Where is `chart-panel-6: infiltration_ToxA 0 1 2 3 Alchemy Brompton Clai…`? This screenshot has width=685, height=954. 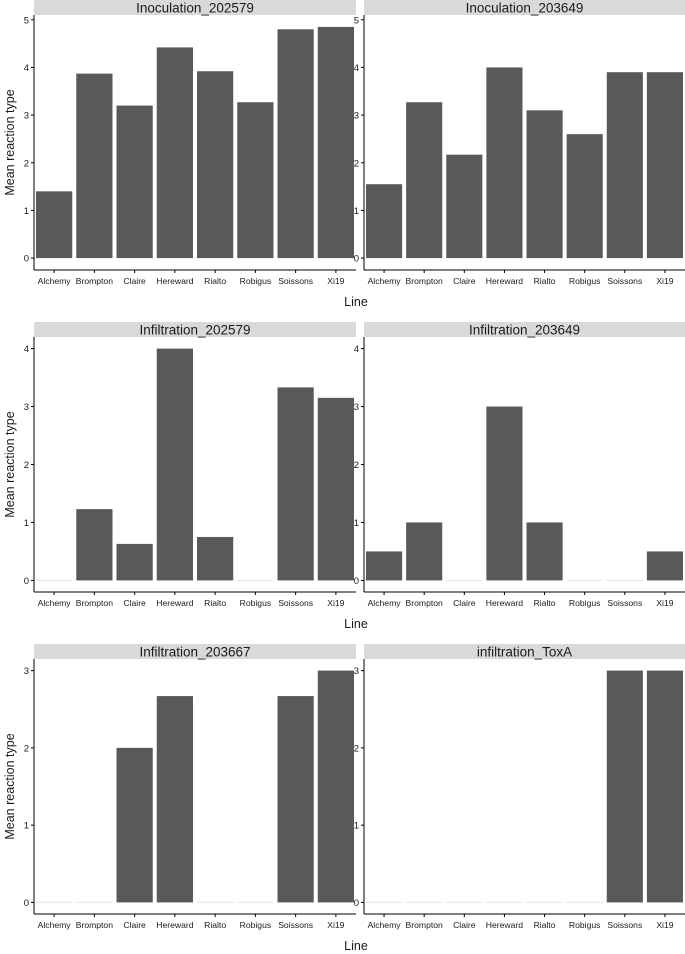 chart-panel-6: infiltration_ToxA 0 1 2 3 Alchemy Brompton Clai… is located at coordinates (519, 787).